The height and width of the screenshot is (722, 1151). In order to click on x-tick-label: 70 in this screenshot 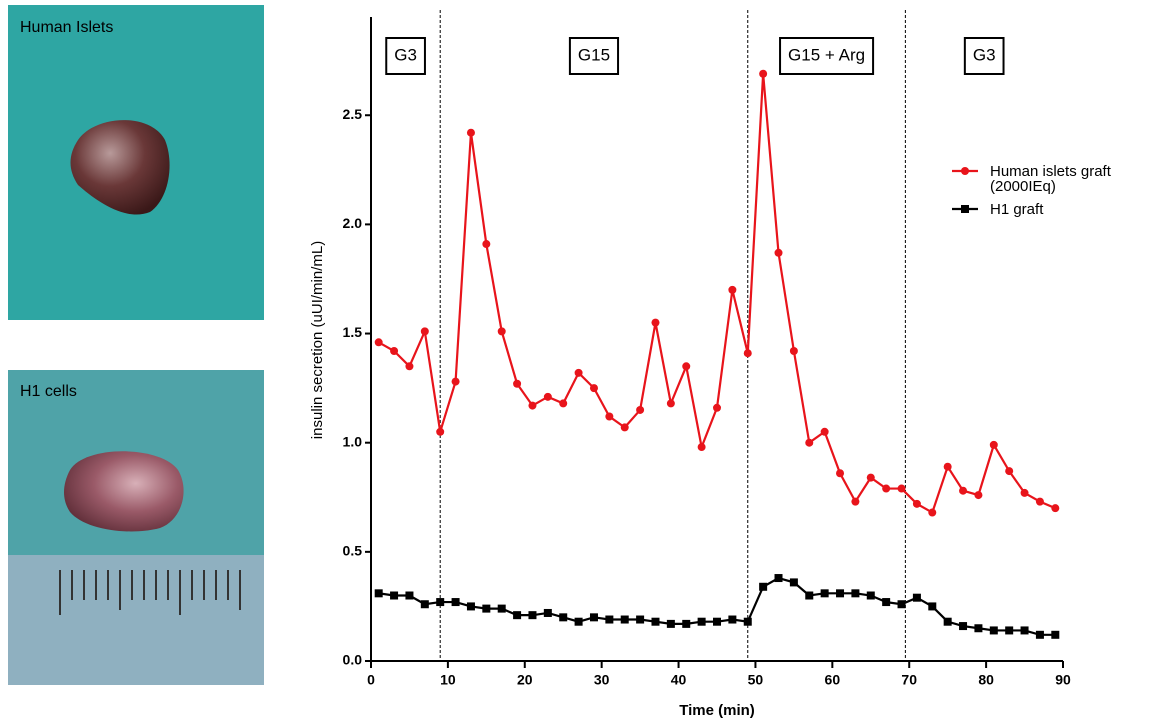, I will do `click(909, 680)`.